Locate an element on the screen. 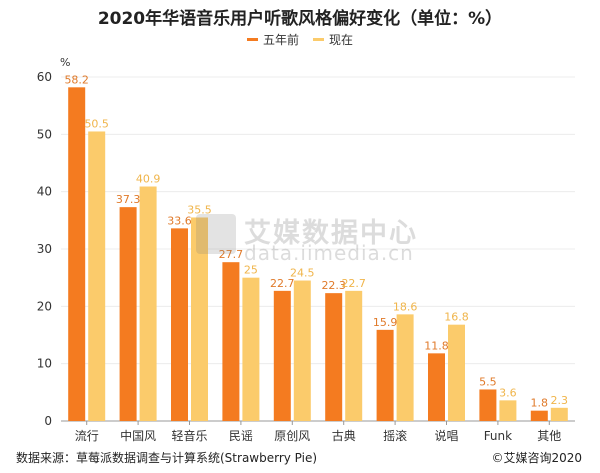 This screenshot has height=473, width=600. x-tick-label: 说唱 is located at coordinates (446, 435).